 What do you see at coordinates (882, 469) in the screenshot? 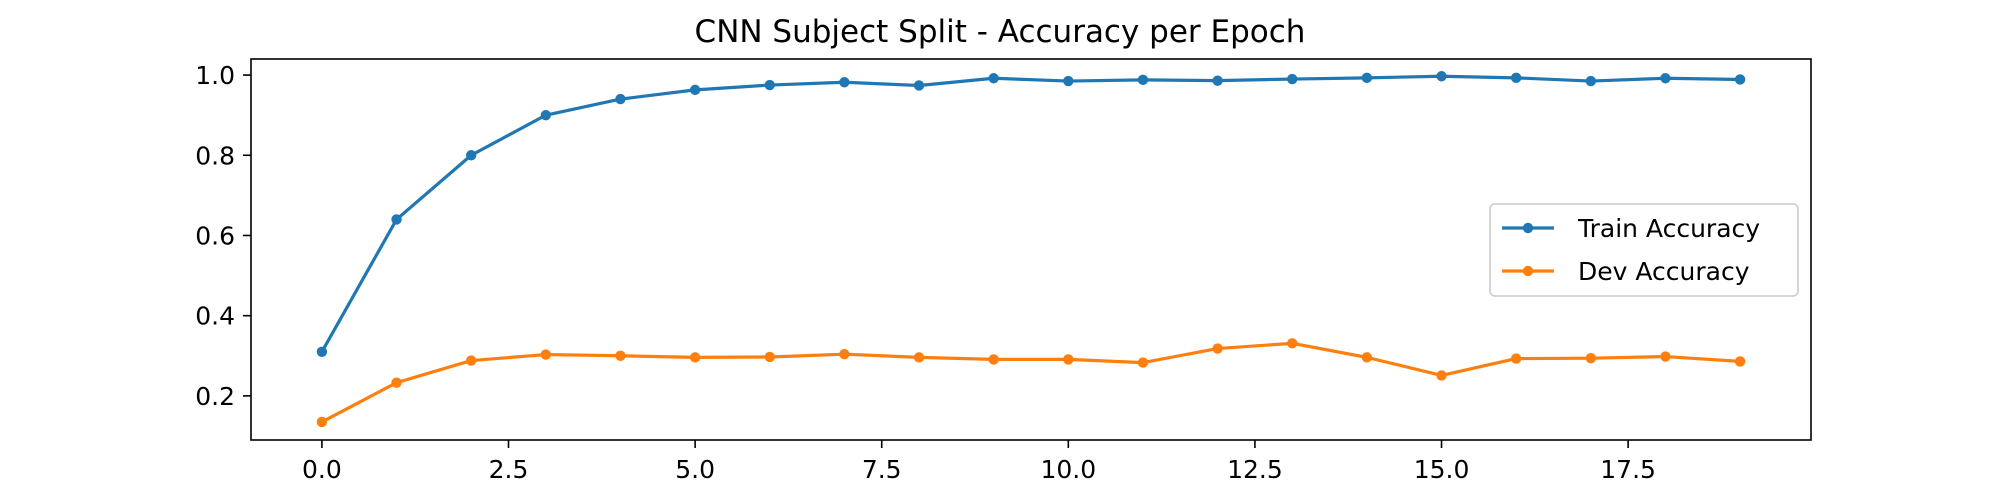
I see `x-tick-label: 7.5` at bounding box center [882, 469].